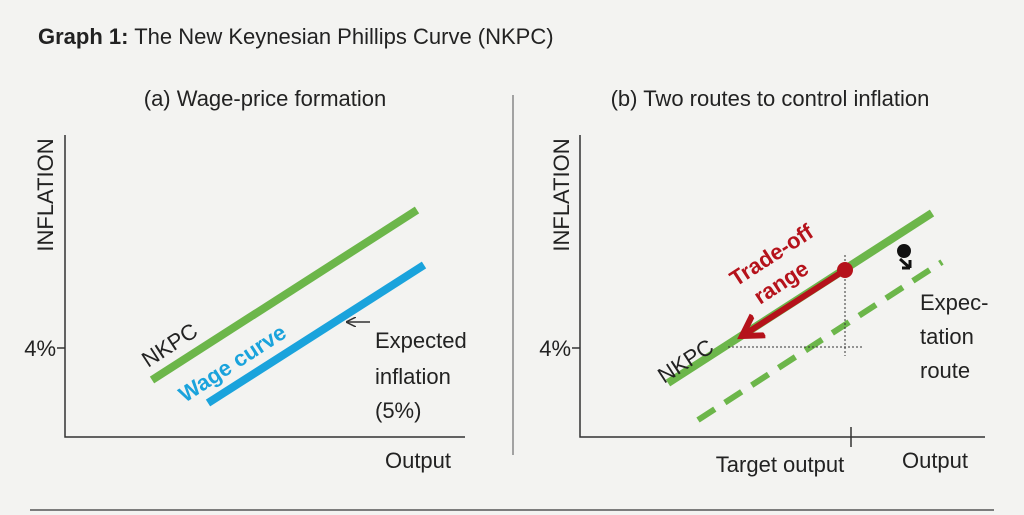 This screenshot has width=1024, height=515. Describe the element at coordinates (316, 334) in the screenshot. I see `wage-curve-line` at that location.